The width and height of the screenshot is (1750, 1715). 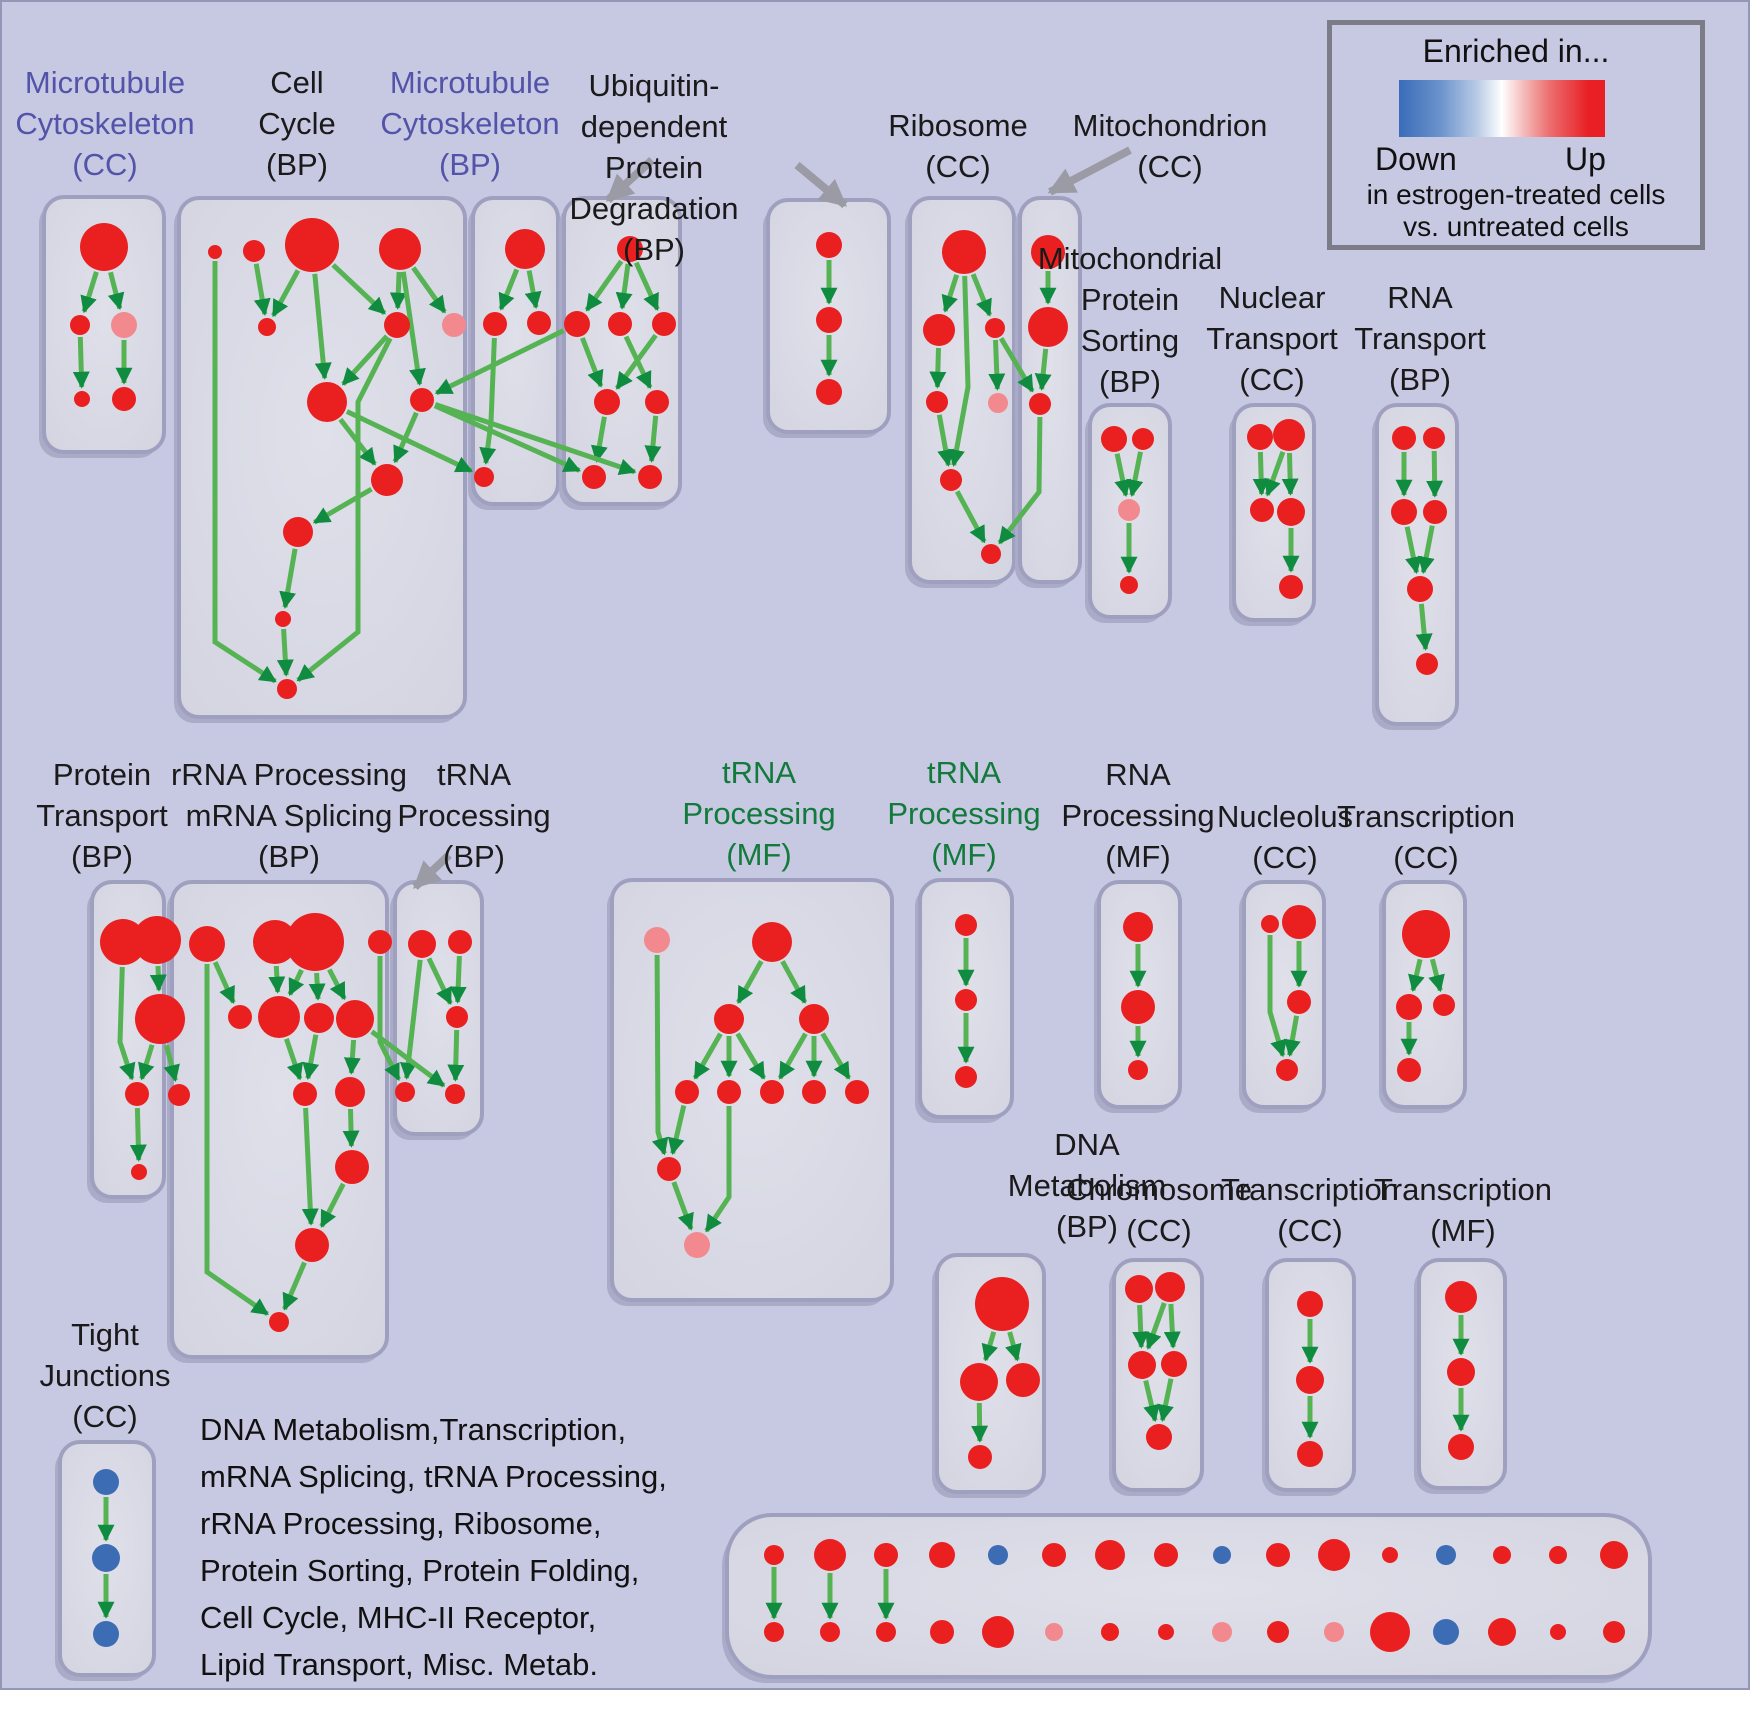 What do you see at coordinates (1130, 299) in the screenshot?
I see `cluster-label-line: Protein` at bounding box center [1130, 299].